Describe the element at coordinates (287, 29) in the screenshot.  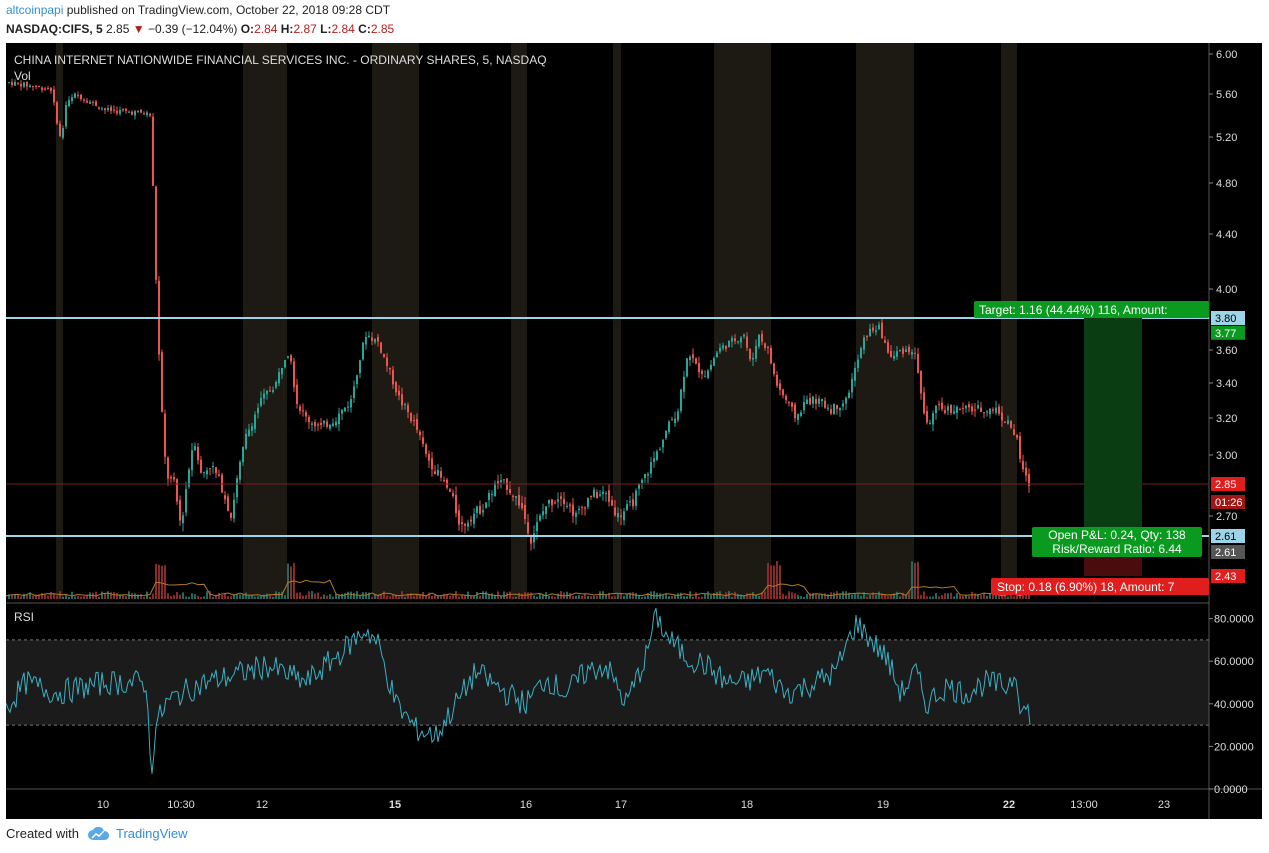
I see `high-label: H:` at that location.